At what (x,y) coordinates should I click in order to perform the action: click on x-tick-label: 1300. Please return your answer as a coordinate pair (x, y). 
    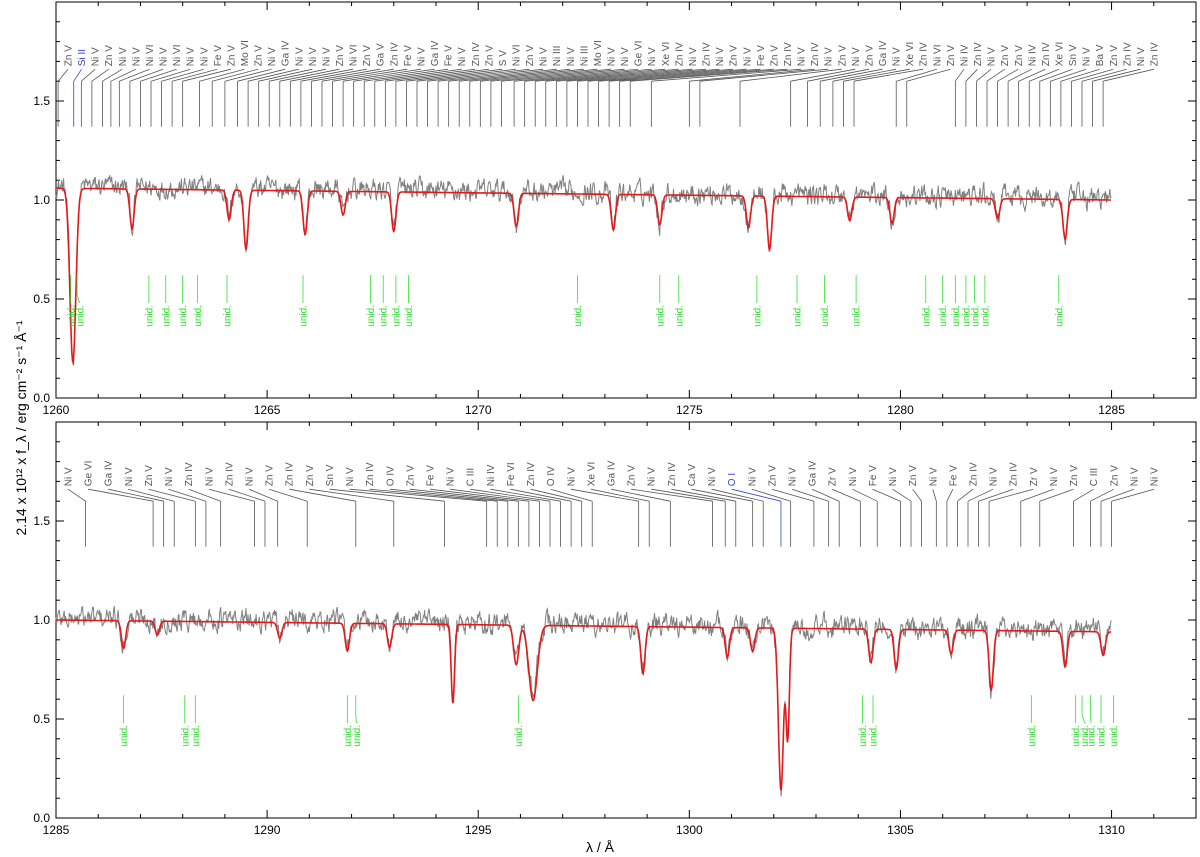
    Looking at the image, I should click on (689, 830).